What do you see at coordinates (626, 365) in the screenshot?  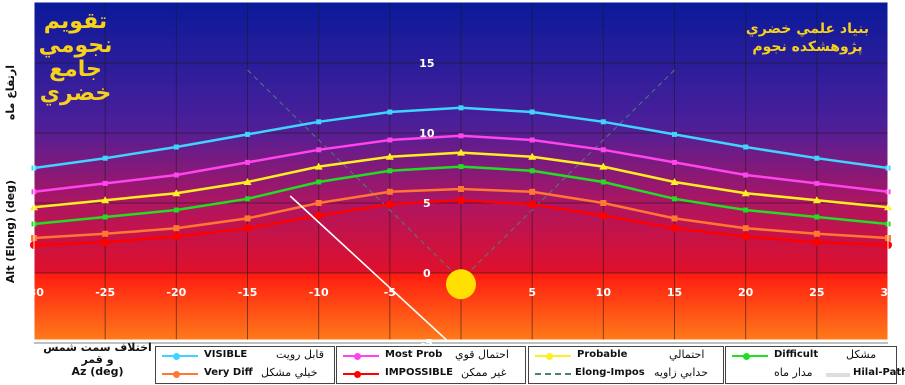 I see `legend-box-3: Probable احتمالي Elong-Impos حدابي زاويه` at bounding box center [626, 365].